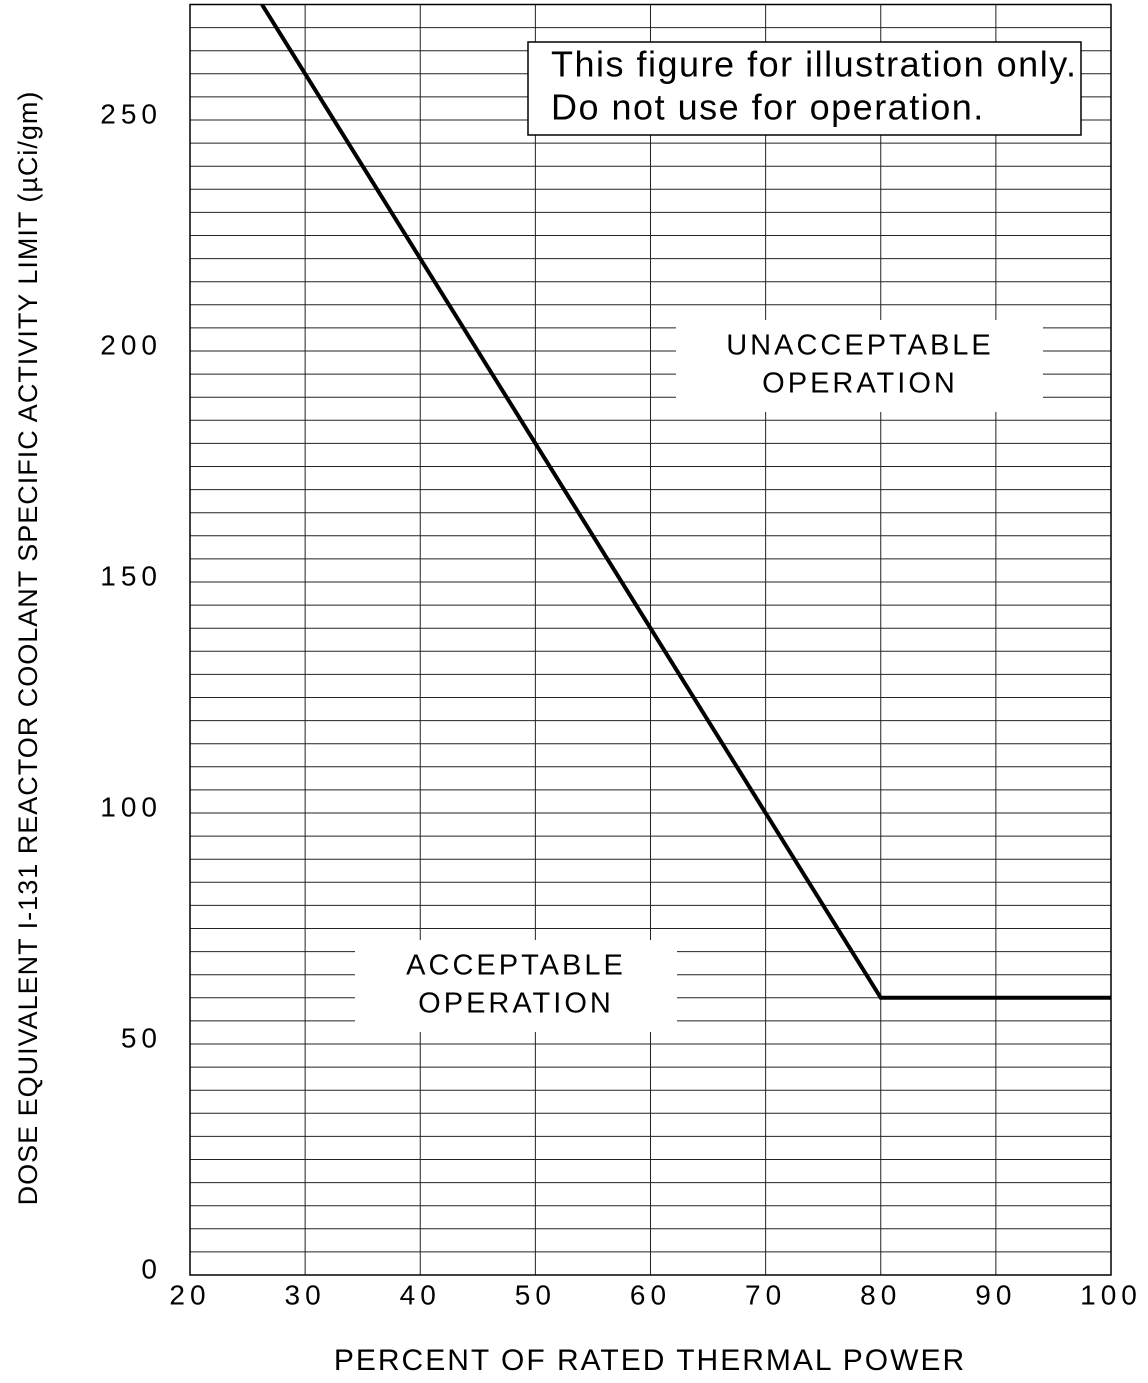 This screenshot has height=1383, width=1148. I want to click on x-tick-label: 100, so click(1111, 1294).